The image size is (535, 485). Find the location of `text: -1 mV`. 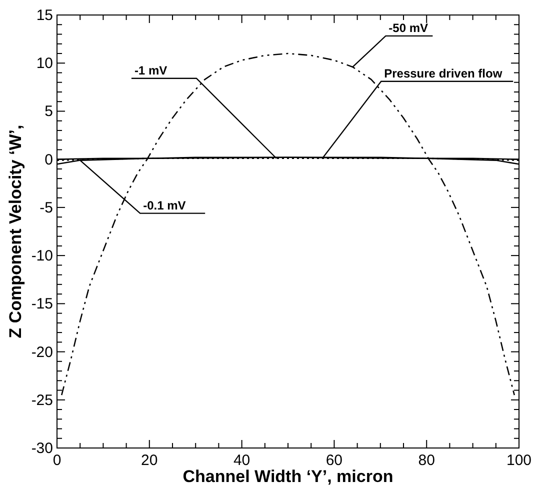

text: -1 mV is located at coordinates (151, 70).